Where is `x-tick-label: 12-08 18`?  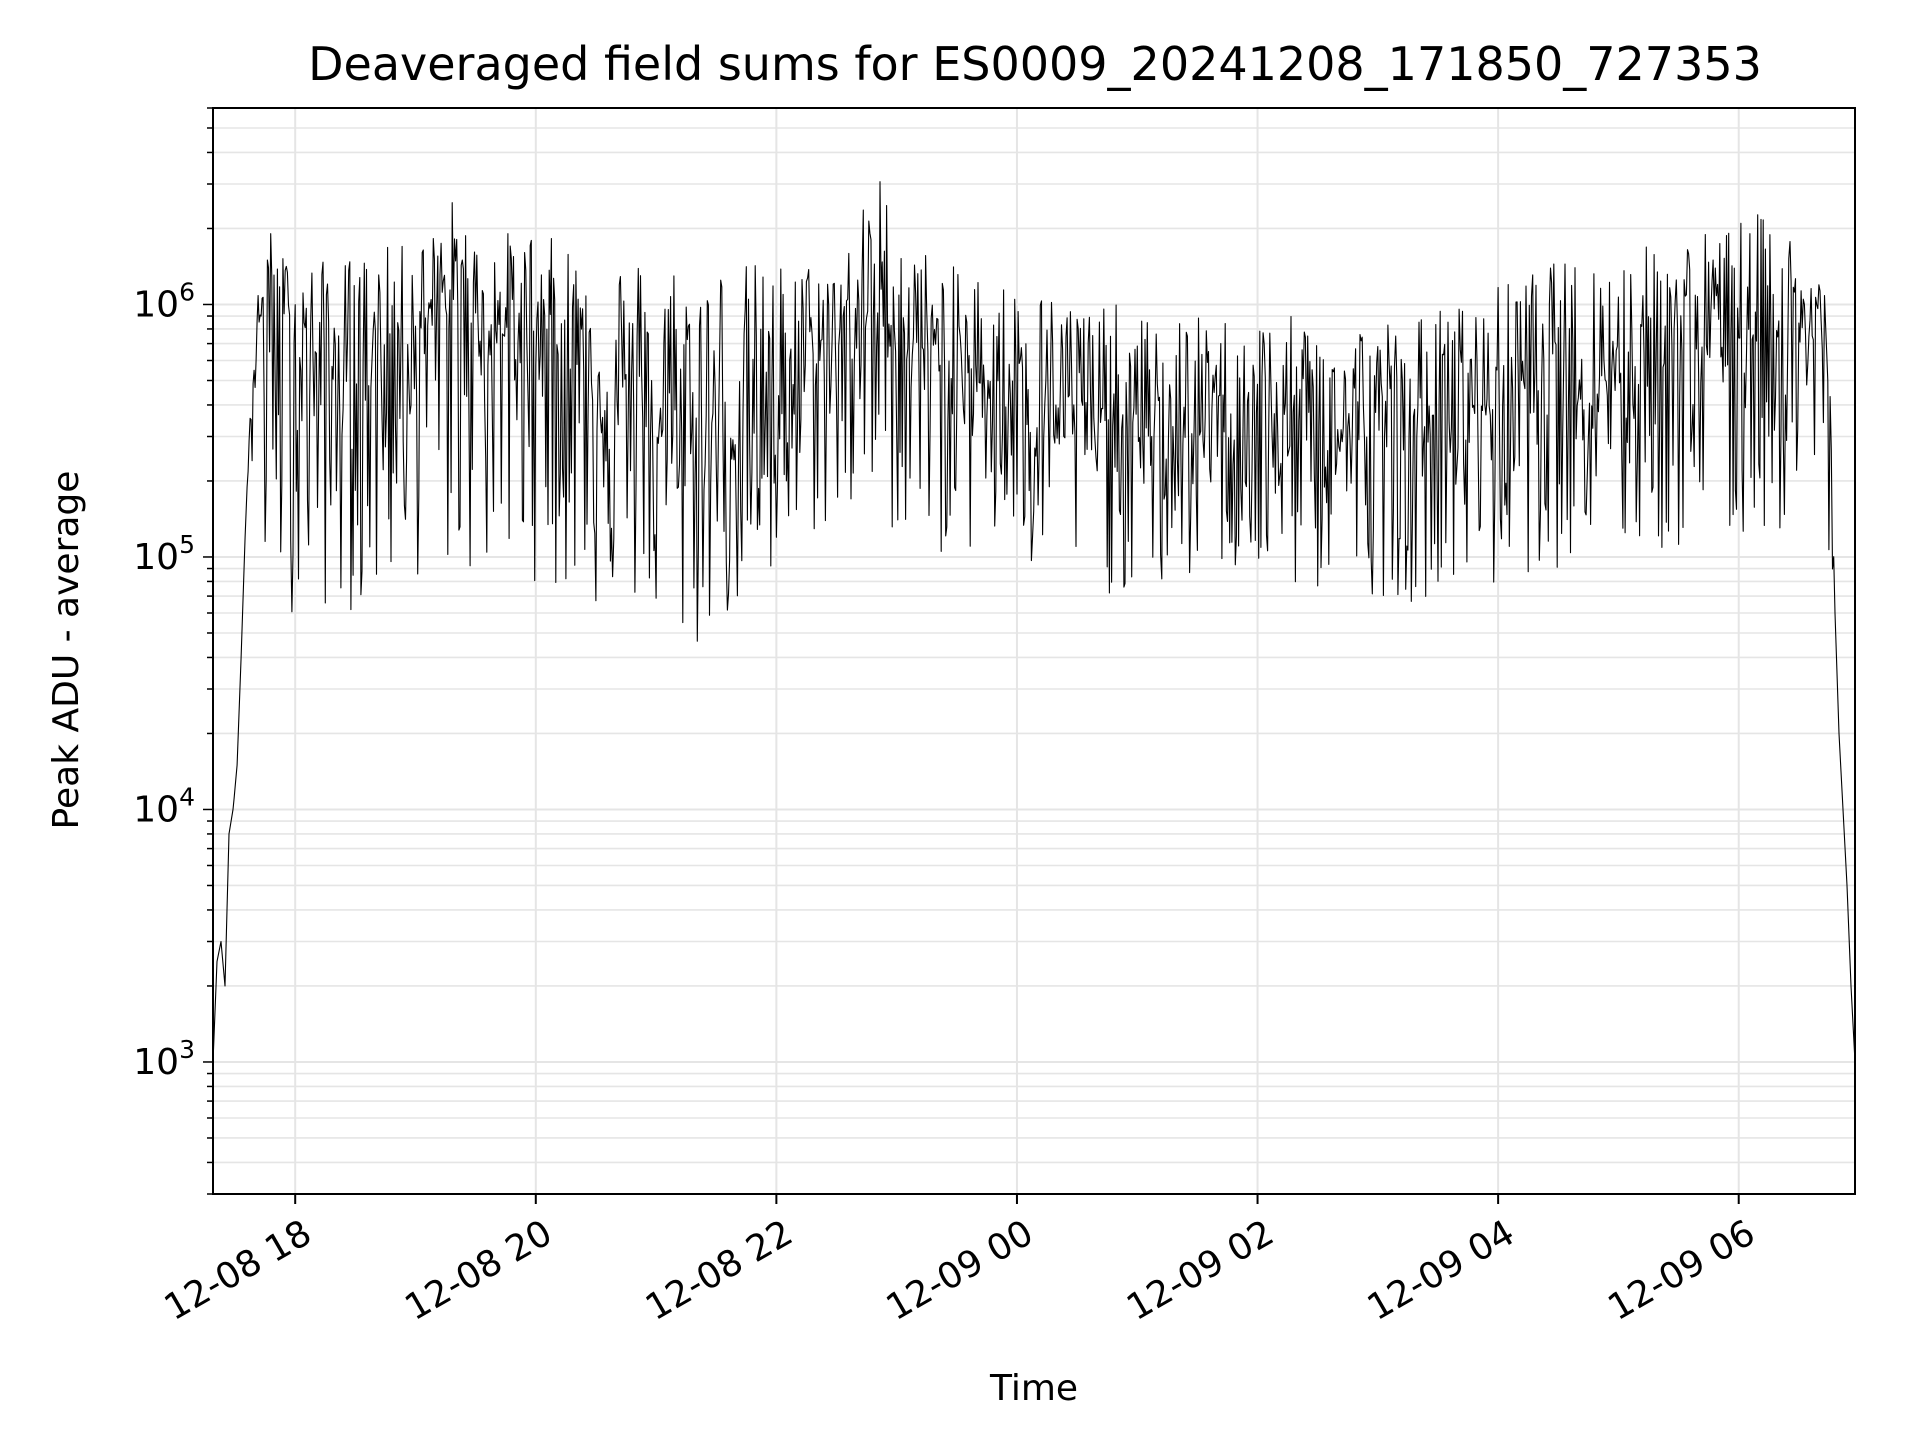
x-tick-label: 12-08 18 is located at coordinates (238, 1270).